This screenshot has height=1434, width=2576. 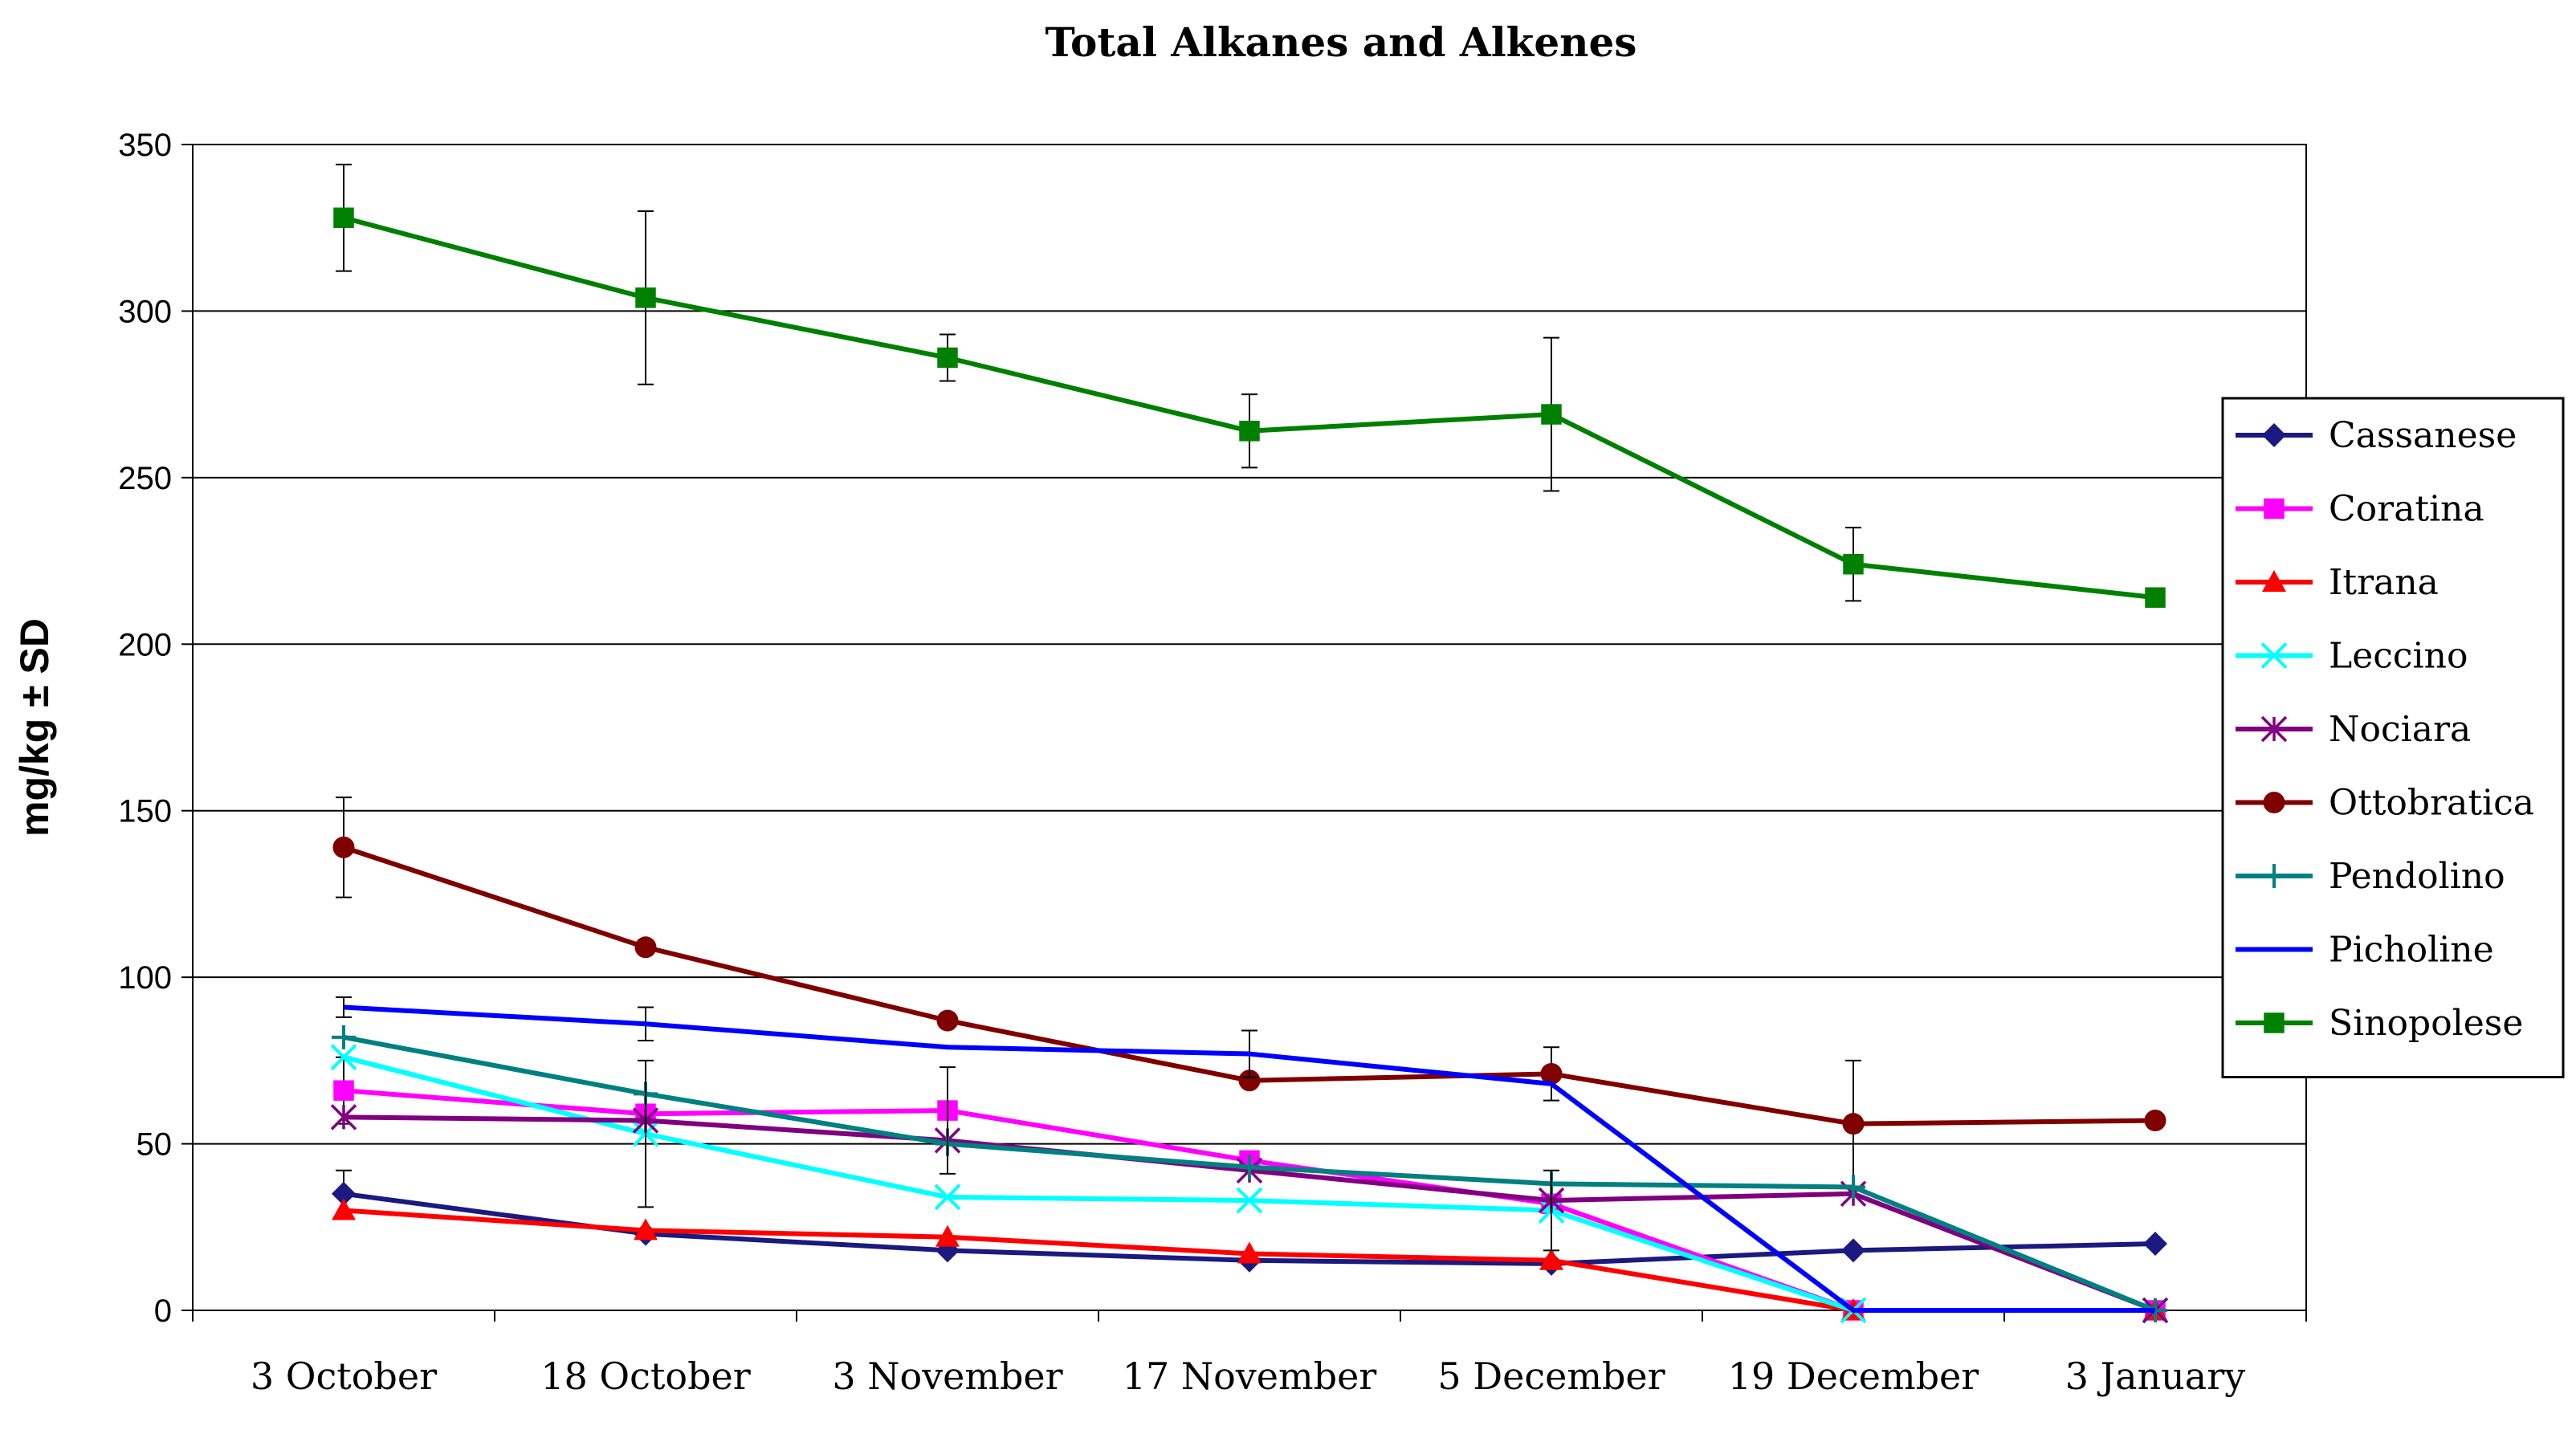 I want to click on y-tick-label-150: 150, so click(x=145, y=811).